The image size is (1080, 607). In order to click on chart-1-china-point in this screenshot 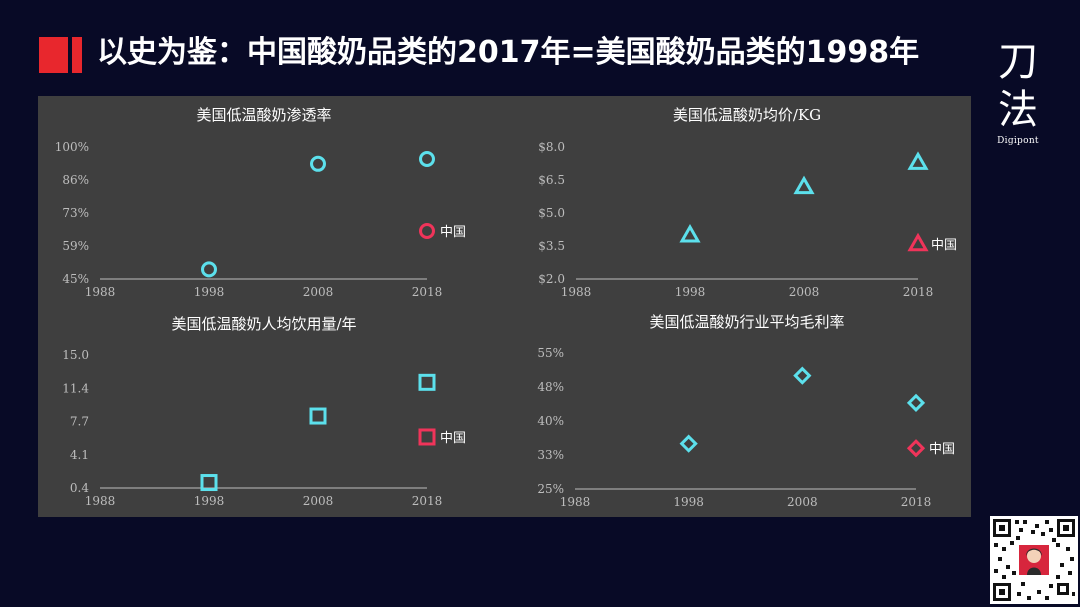, I will do `click(427, 231)`.